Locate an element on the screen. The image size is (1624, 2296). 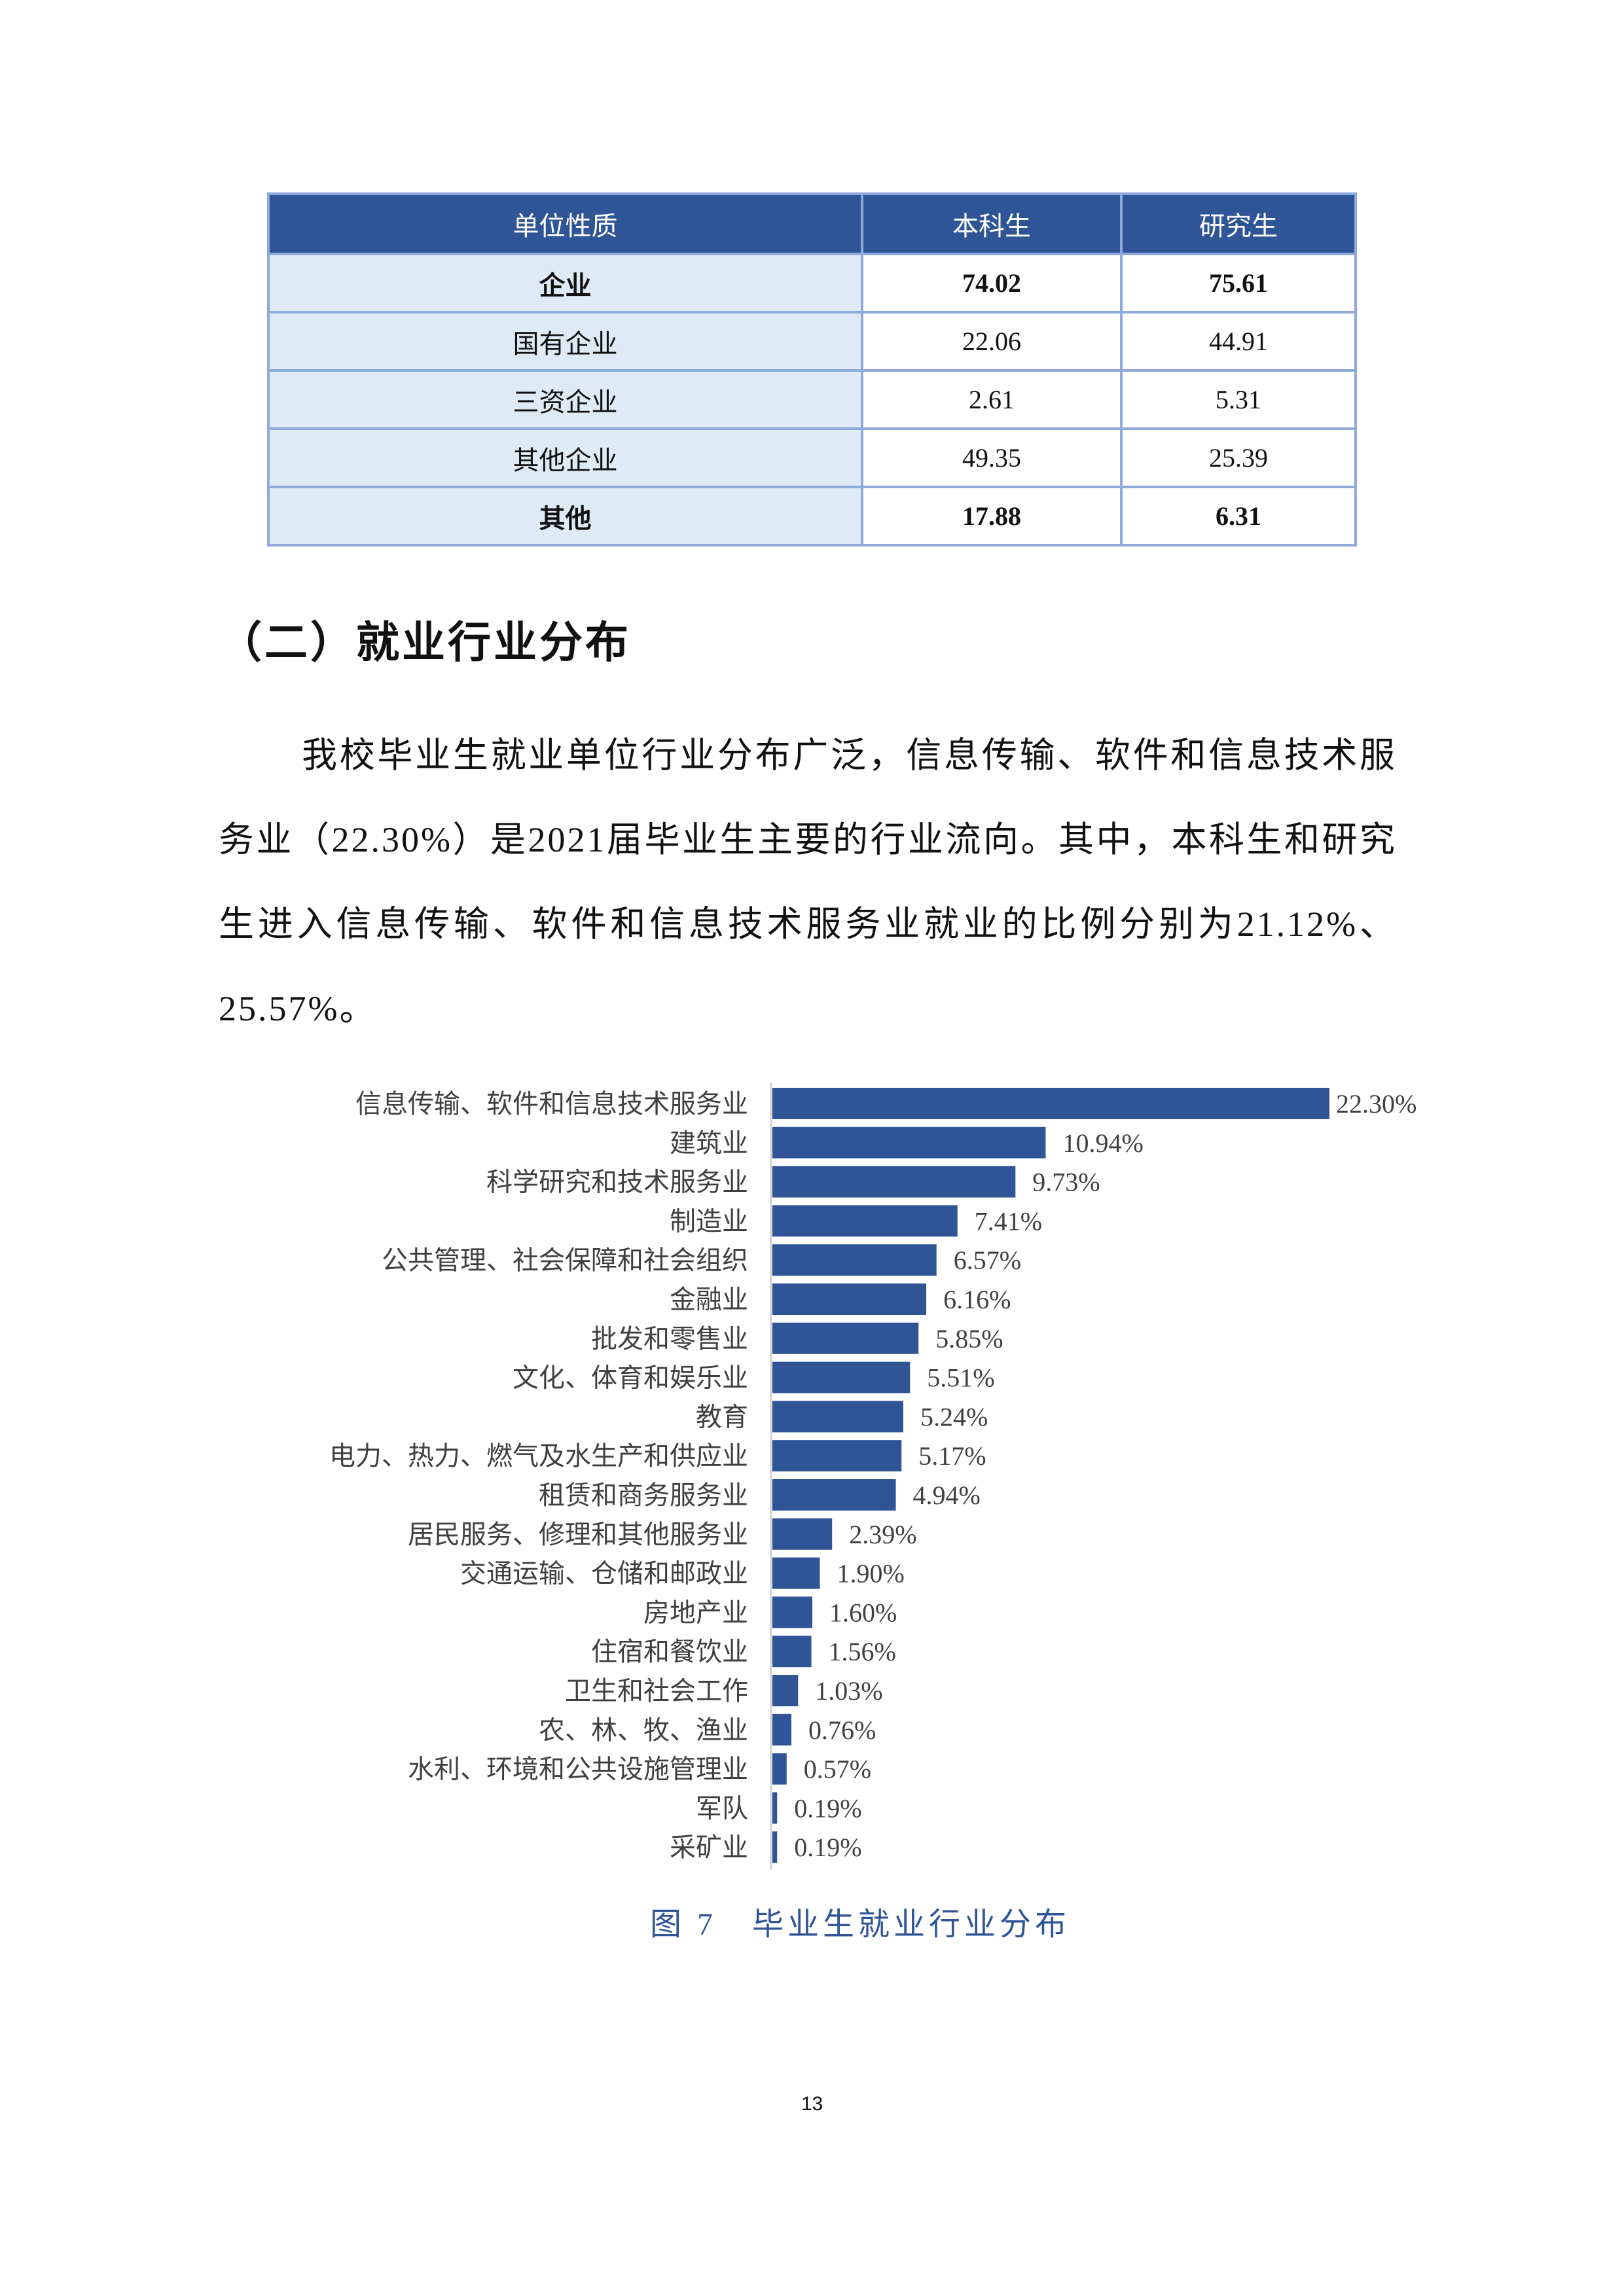
row-label: 国有企业 is located at coordinates (565, 341).